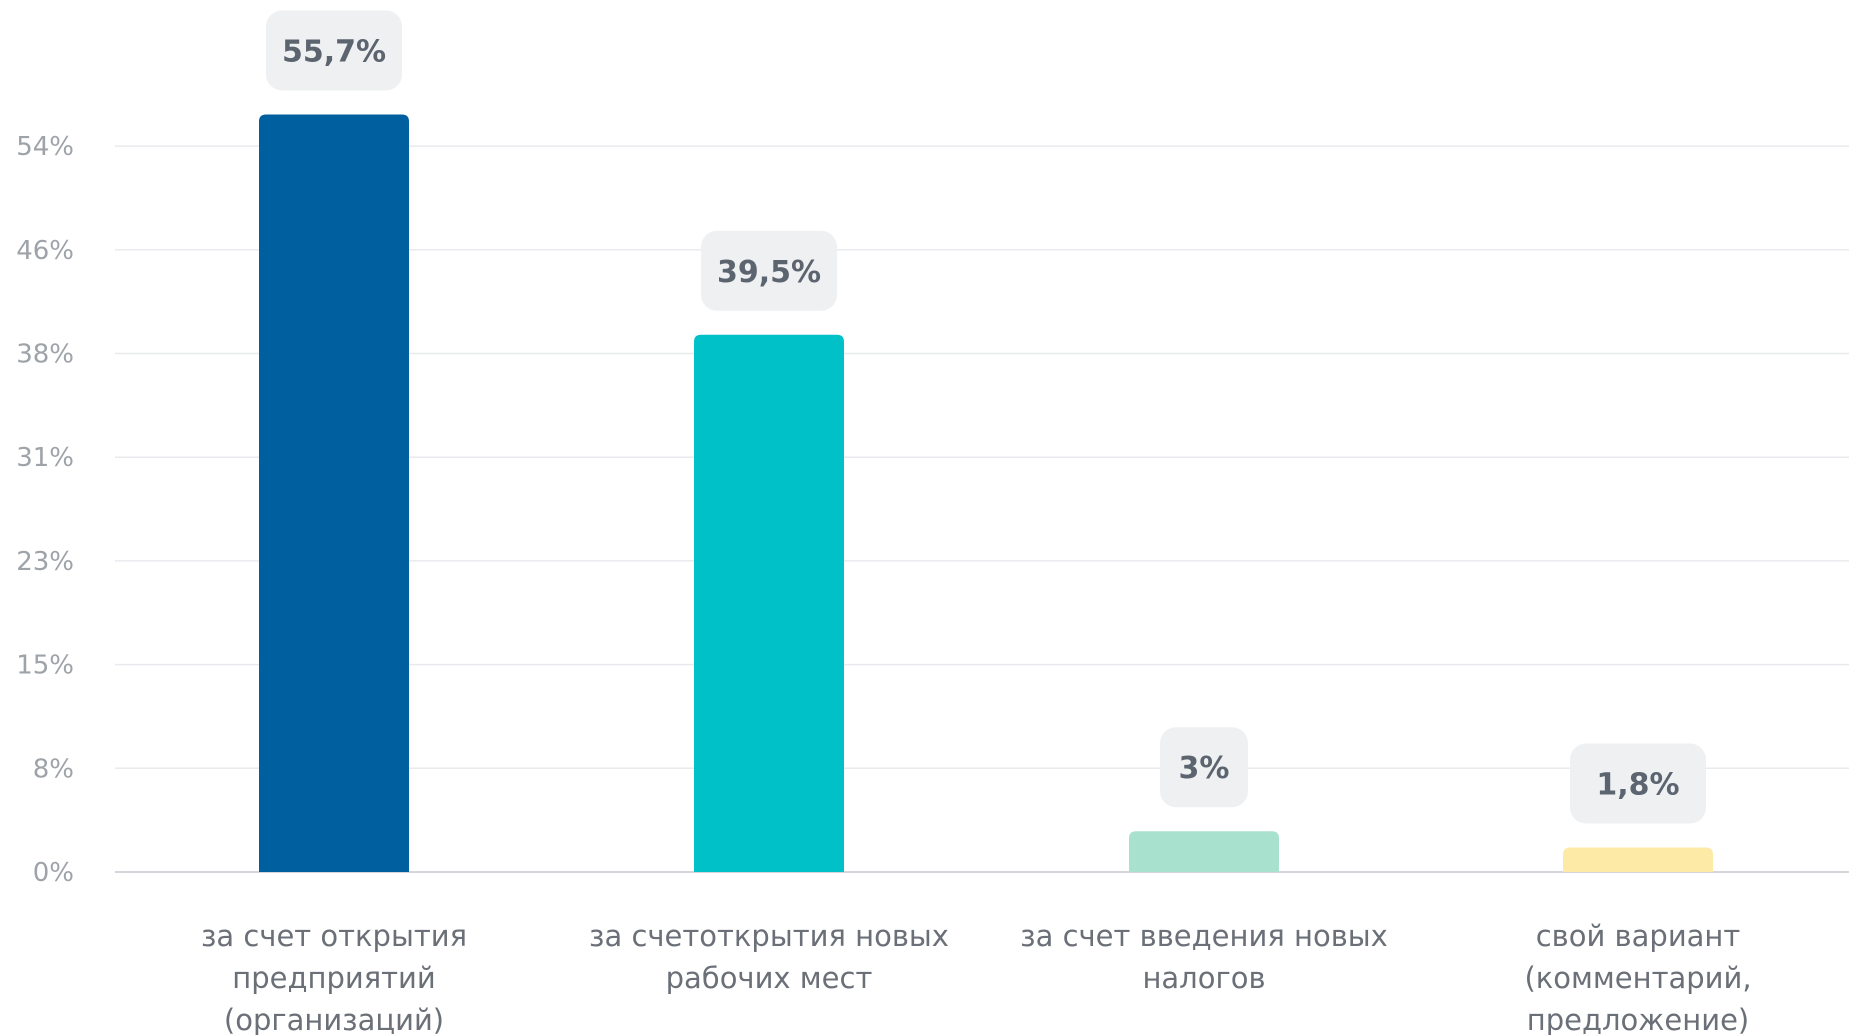 This screenshot has height=1035, width=1849. I want to click on data-label: 39,5%, so click(769, 272).